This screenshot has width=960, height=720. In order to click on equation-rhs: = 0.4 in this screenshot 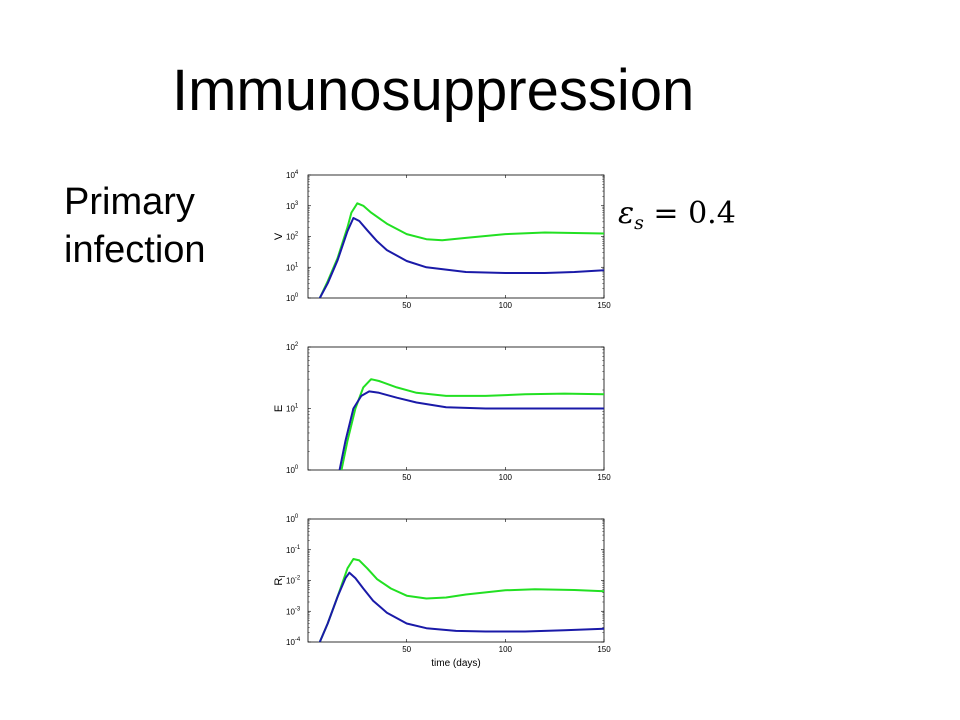, I will do `click(689, 213)`.